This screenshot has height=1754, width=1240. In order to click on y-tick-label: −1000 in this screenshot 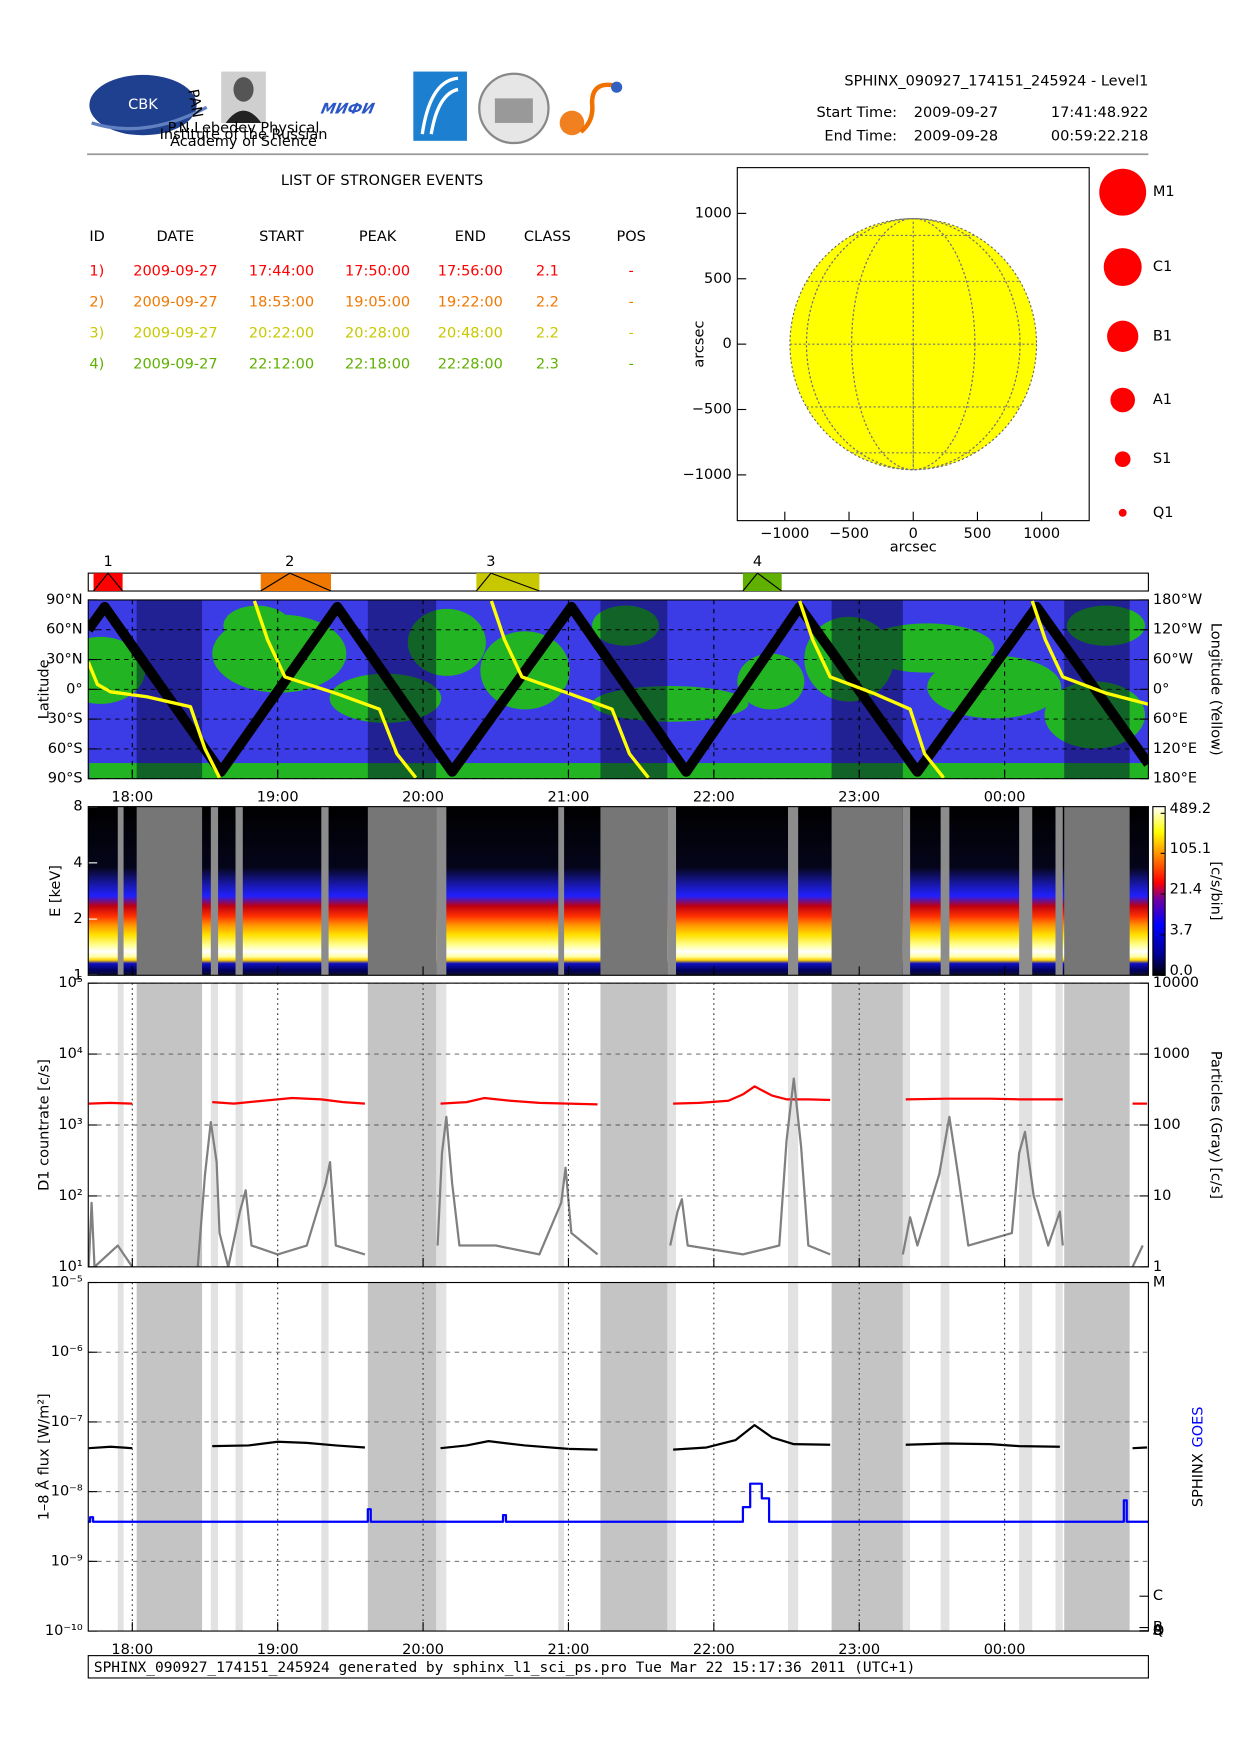, I will do `click(707, 475)`.